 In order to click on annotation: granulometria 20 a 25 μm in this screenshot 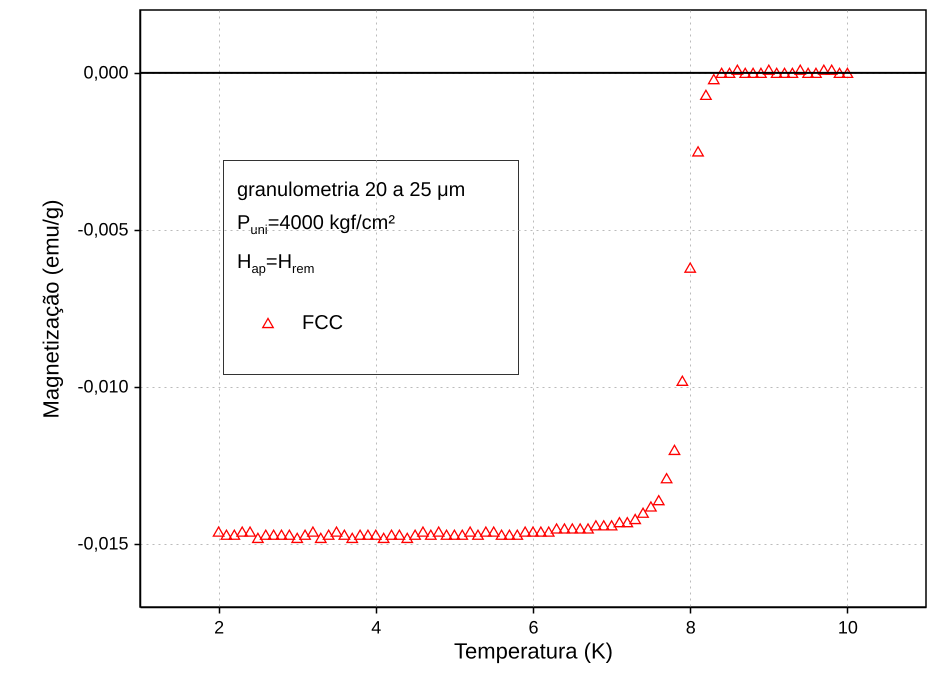, I will do `click(351, 190)`.